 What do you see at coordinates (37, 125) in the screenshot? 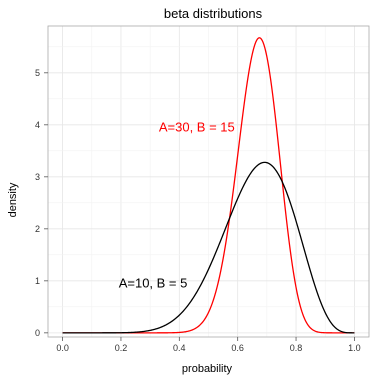
I see `y-tick-label: 4` at bounding box center [37, 125].